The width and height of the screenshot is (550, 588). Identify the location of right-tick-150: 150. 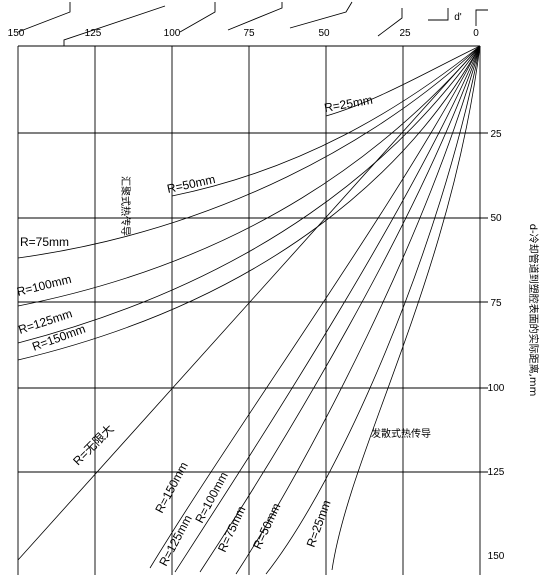
(496, 556).